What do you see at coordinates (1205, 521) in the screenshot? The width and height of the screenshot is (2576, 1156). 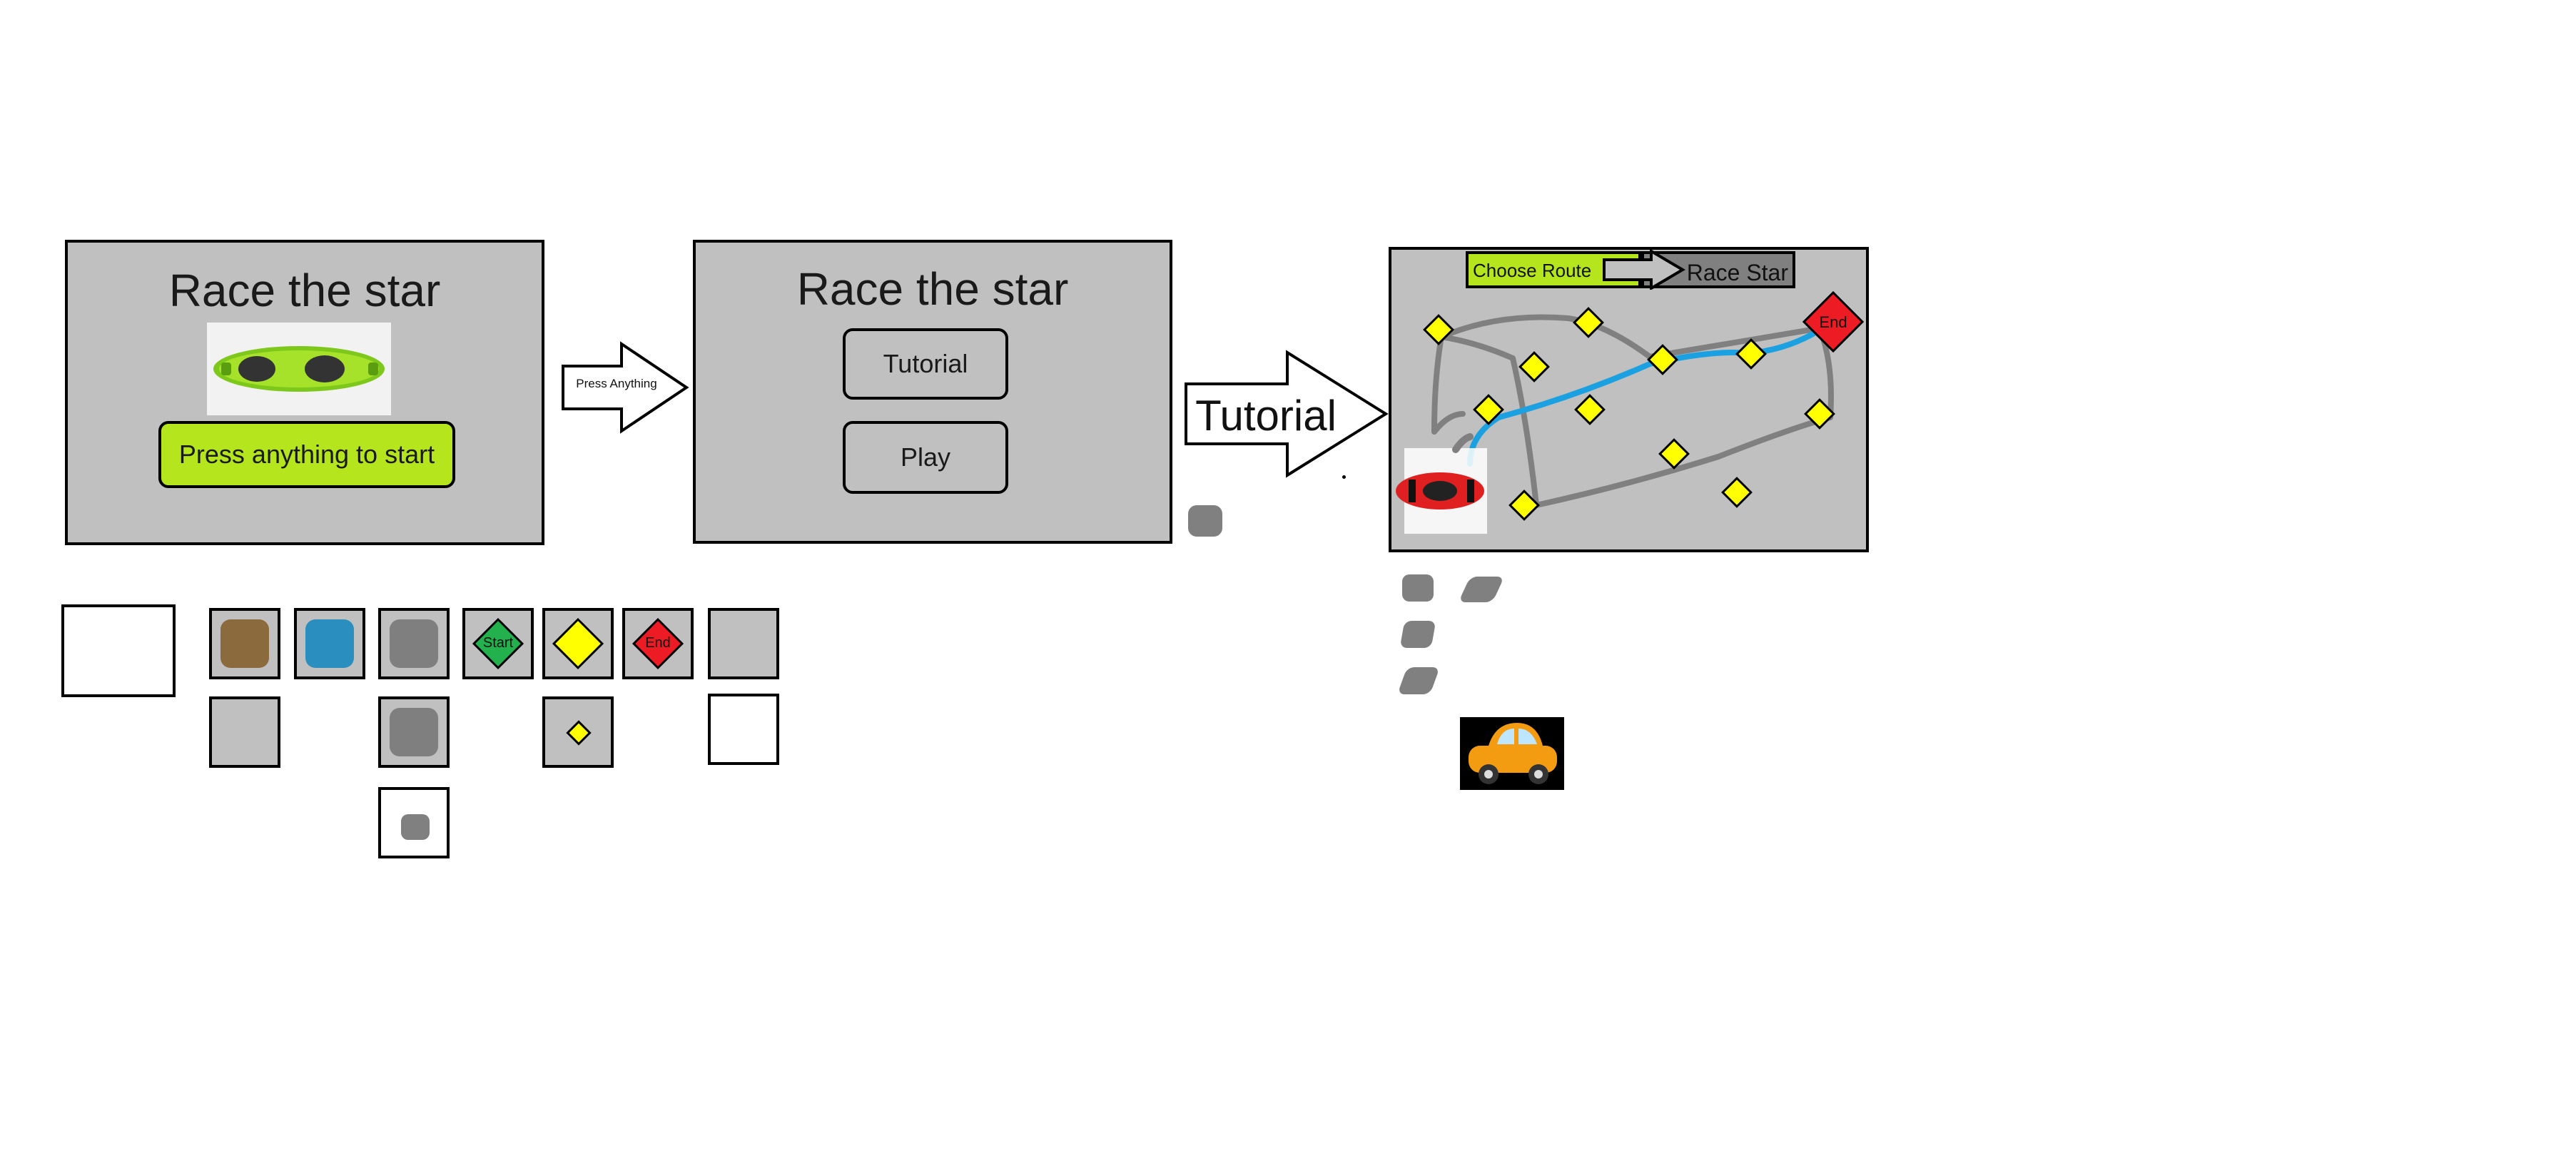 I see `road-blot` at bounding box center [1205, 521].